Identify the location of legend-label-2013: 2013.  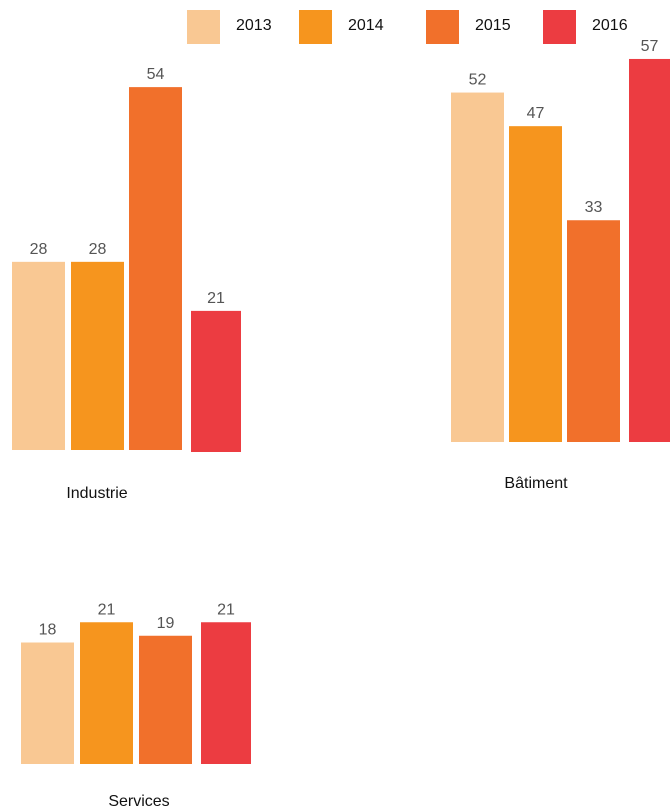
(254, 25).